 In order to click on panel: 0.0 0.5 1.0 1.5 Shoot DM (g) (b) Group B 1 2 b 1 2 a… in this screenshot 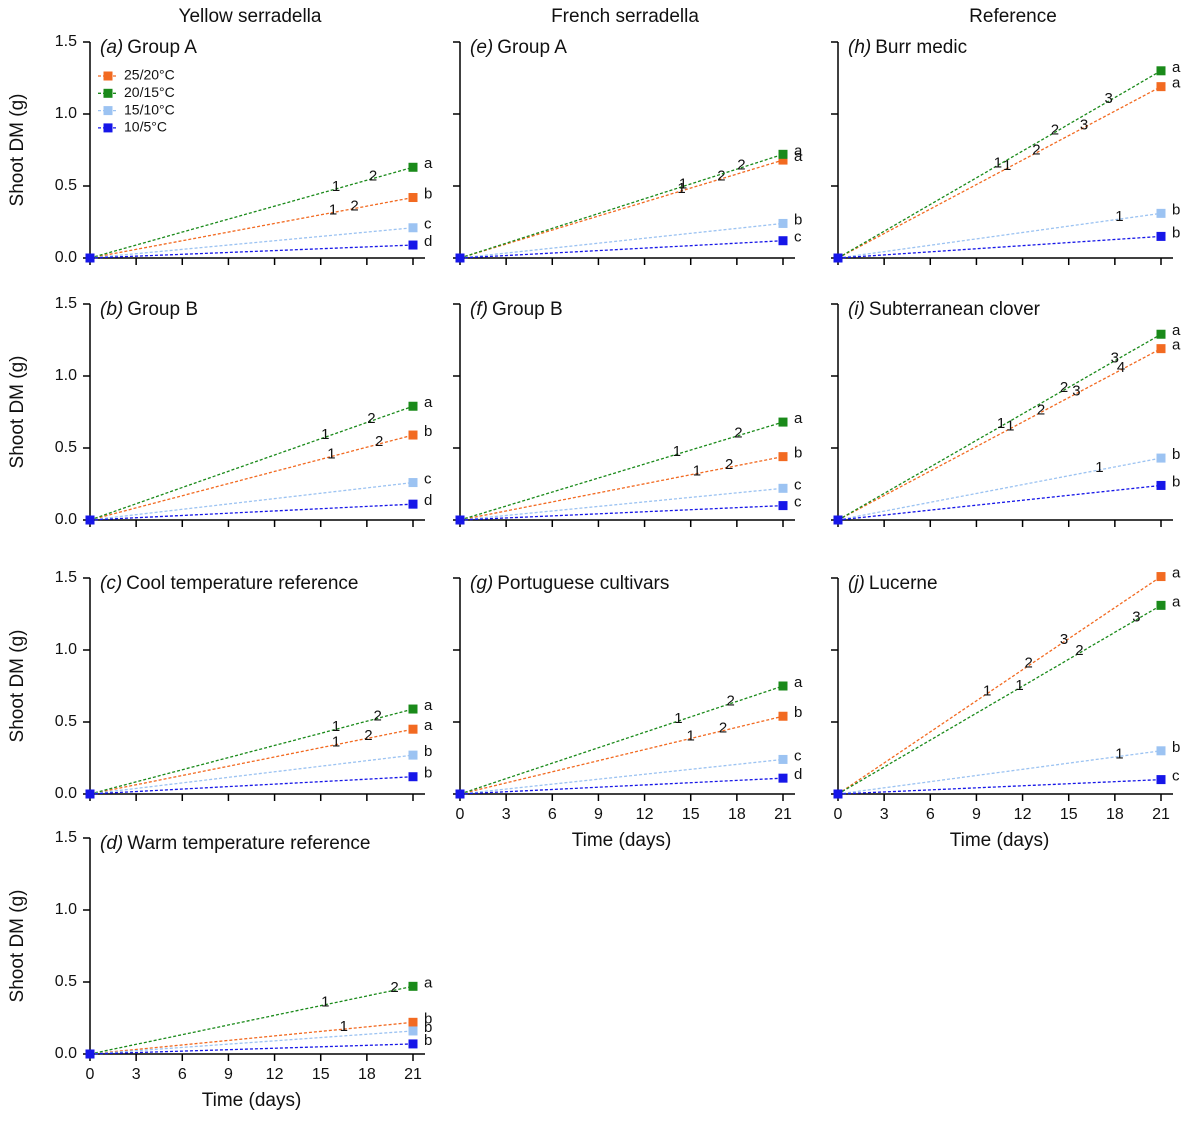, I will do `click(220, 411)`.